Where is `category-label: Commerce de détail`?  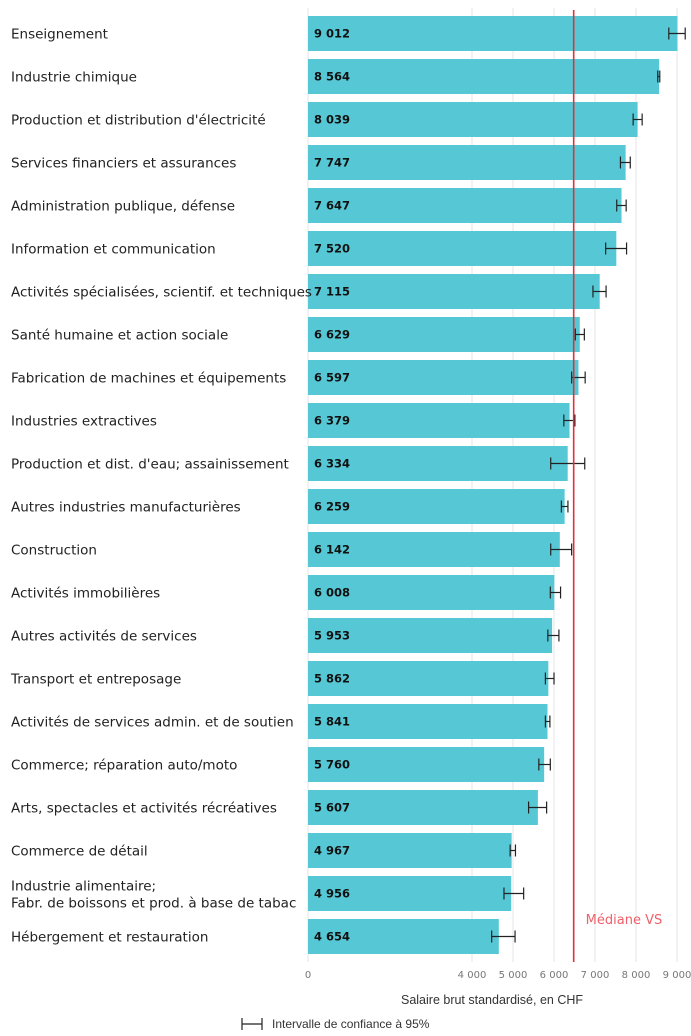 category-label: Commerce de détail is located at coordinates (79, 852).